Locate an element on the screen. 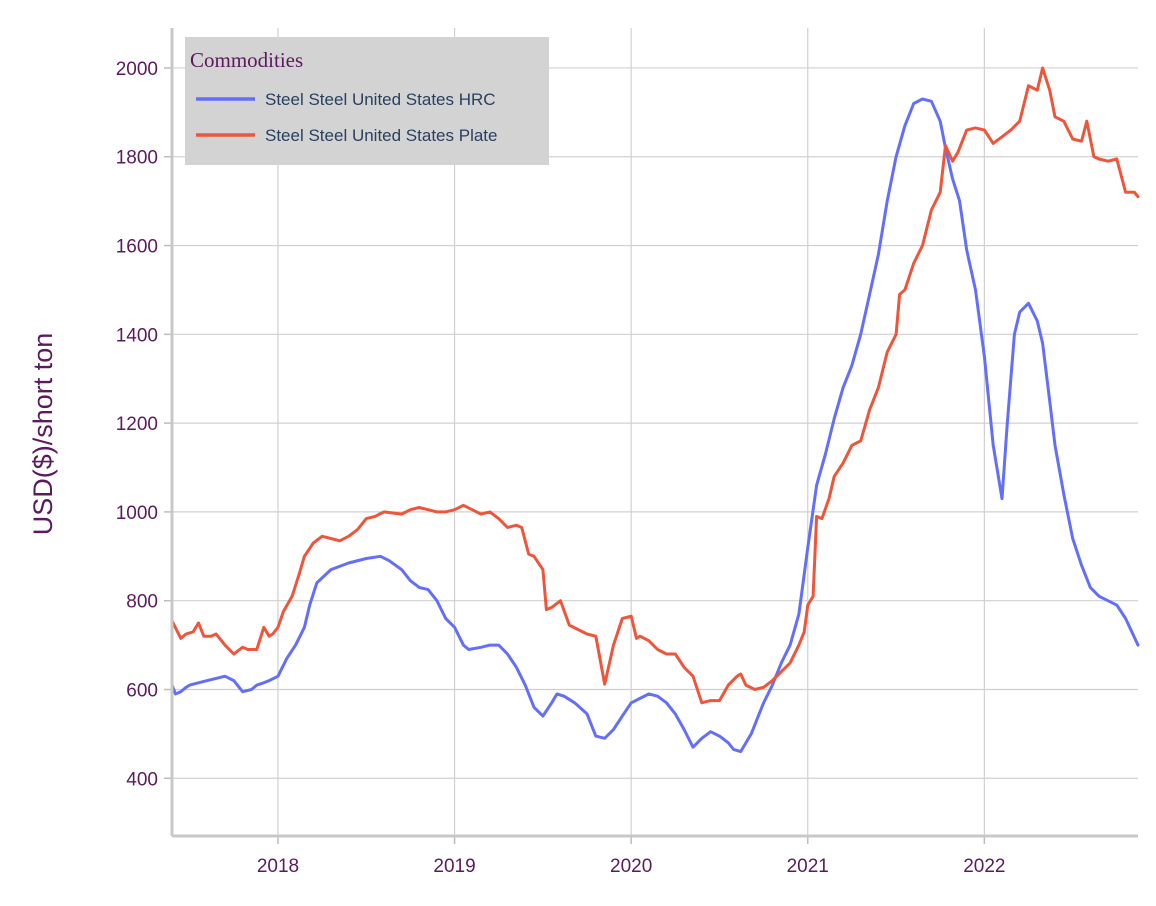 This screenshot has height=906, width=1156. y-tick-label: 800 is located at coordinates (142, 602).